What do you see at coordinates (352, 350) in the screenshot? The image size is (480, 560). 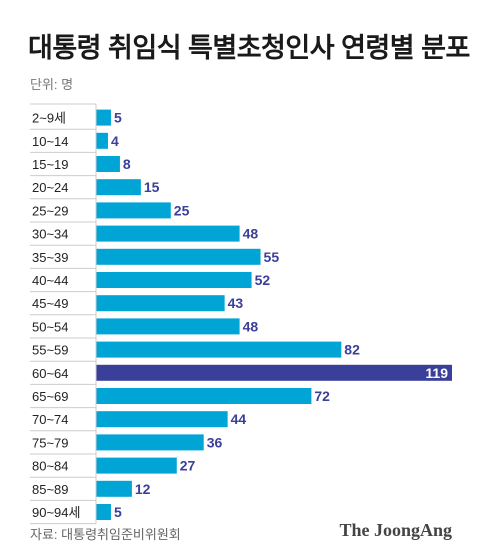 I see `value-label: 82` at bounding box center [352, 350].